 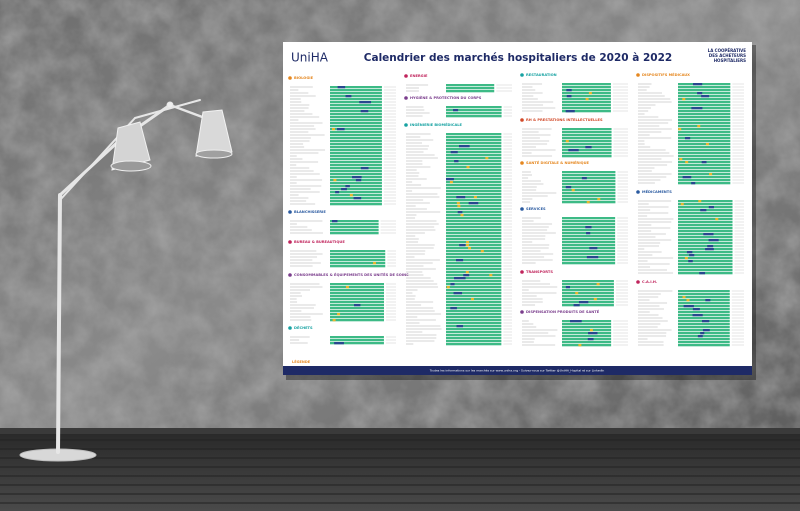 I want to click on section-label: ENERGIE, so click(x=419, y=76).